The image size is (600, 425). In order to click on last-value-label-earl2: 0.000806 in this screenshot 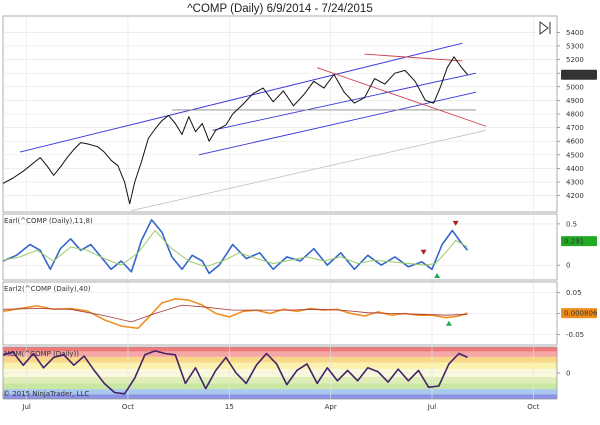, I will do `click(581, 314)`.